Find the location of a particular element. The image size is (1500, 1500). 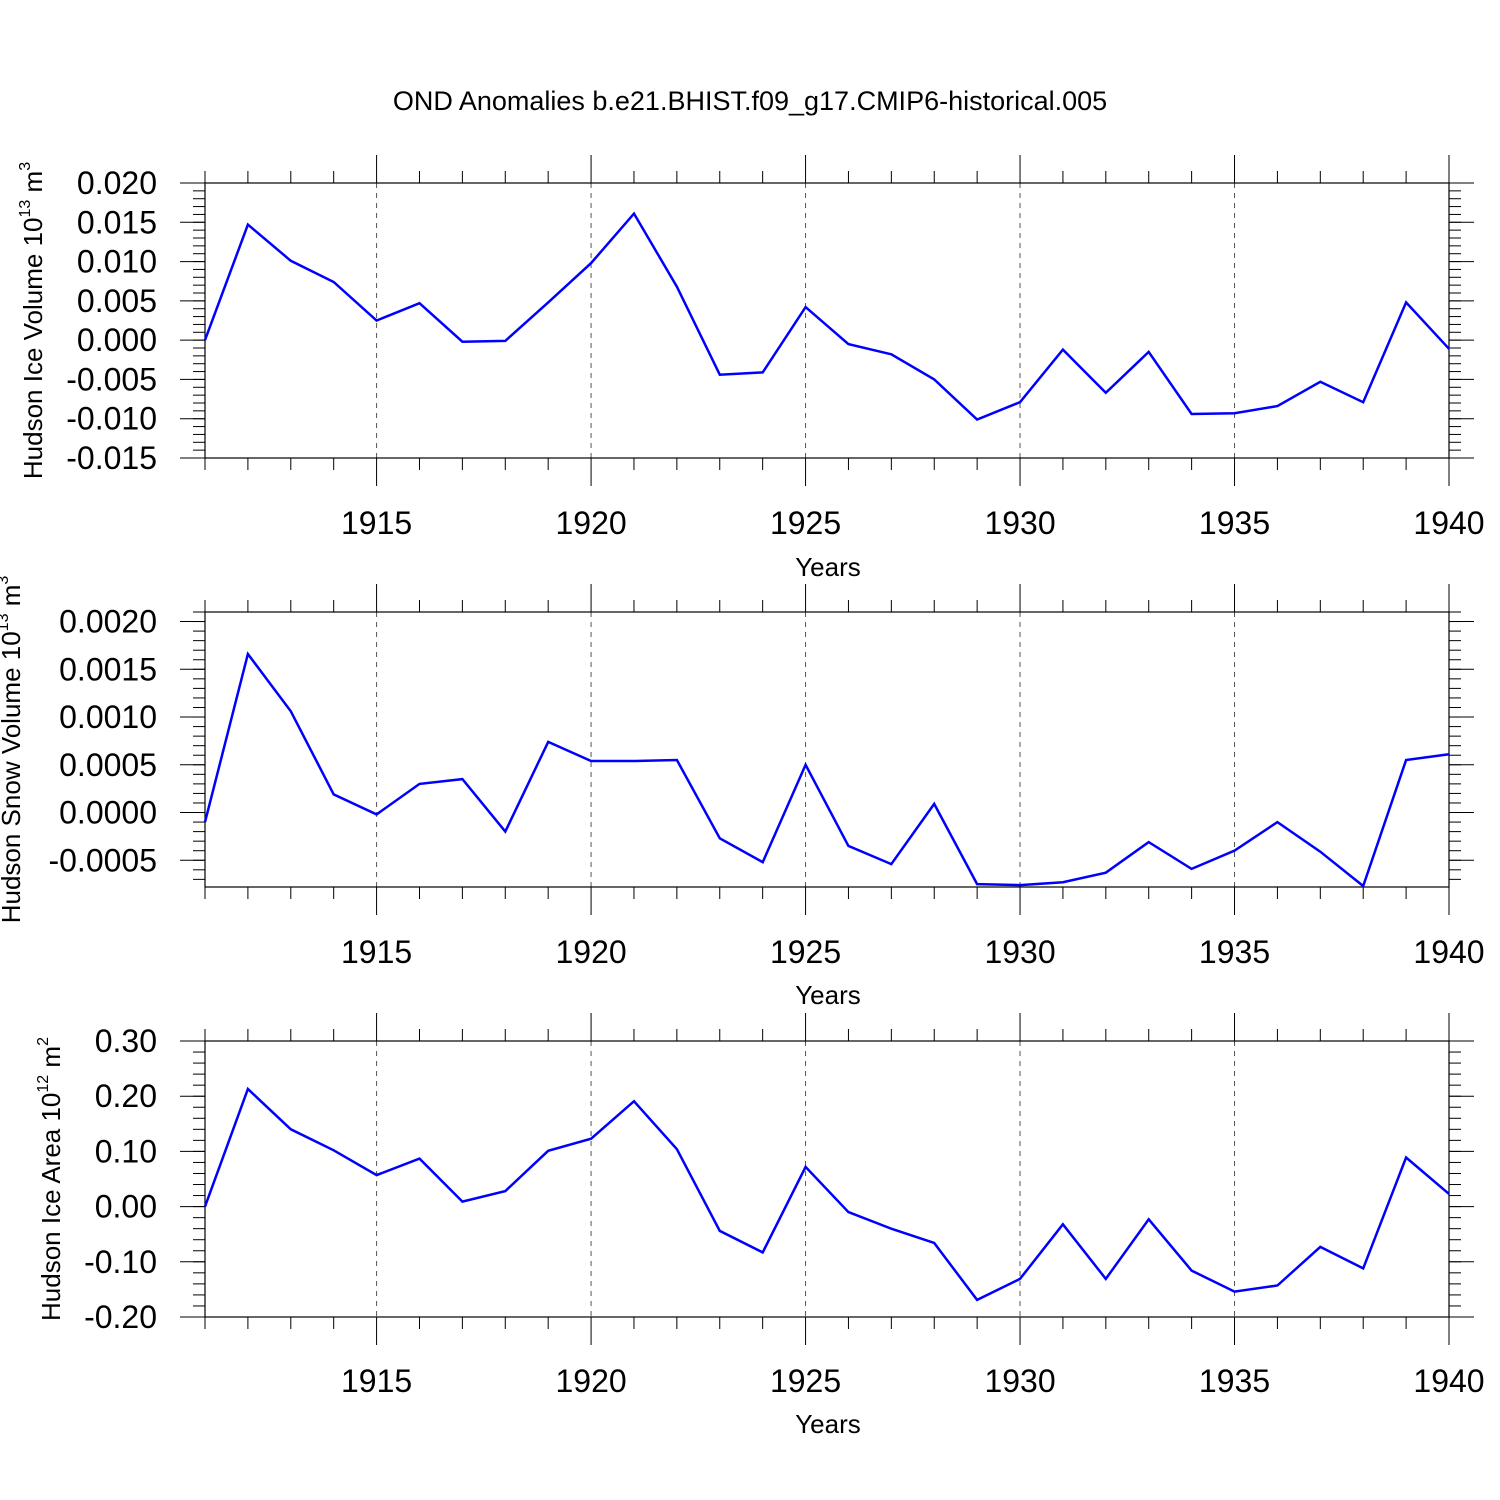

y-axis-label: Hudson Ice Area 1012 m2 is located at coordinates (50, 1179).